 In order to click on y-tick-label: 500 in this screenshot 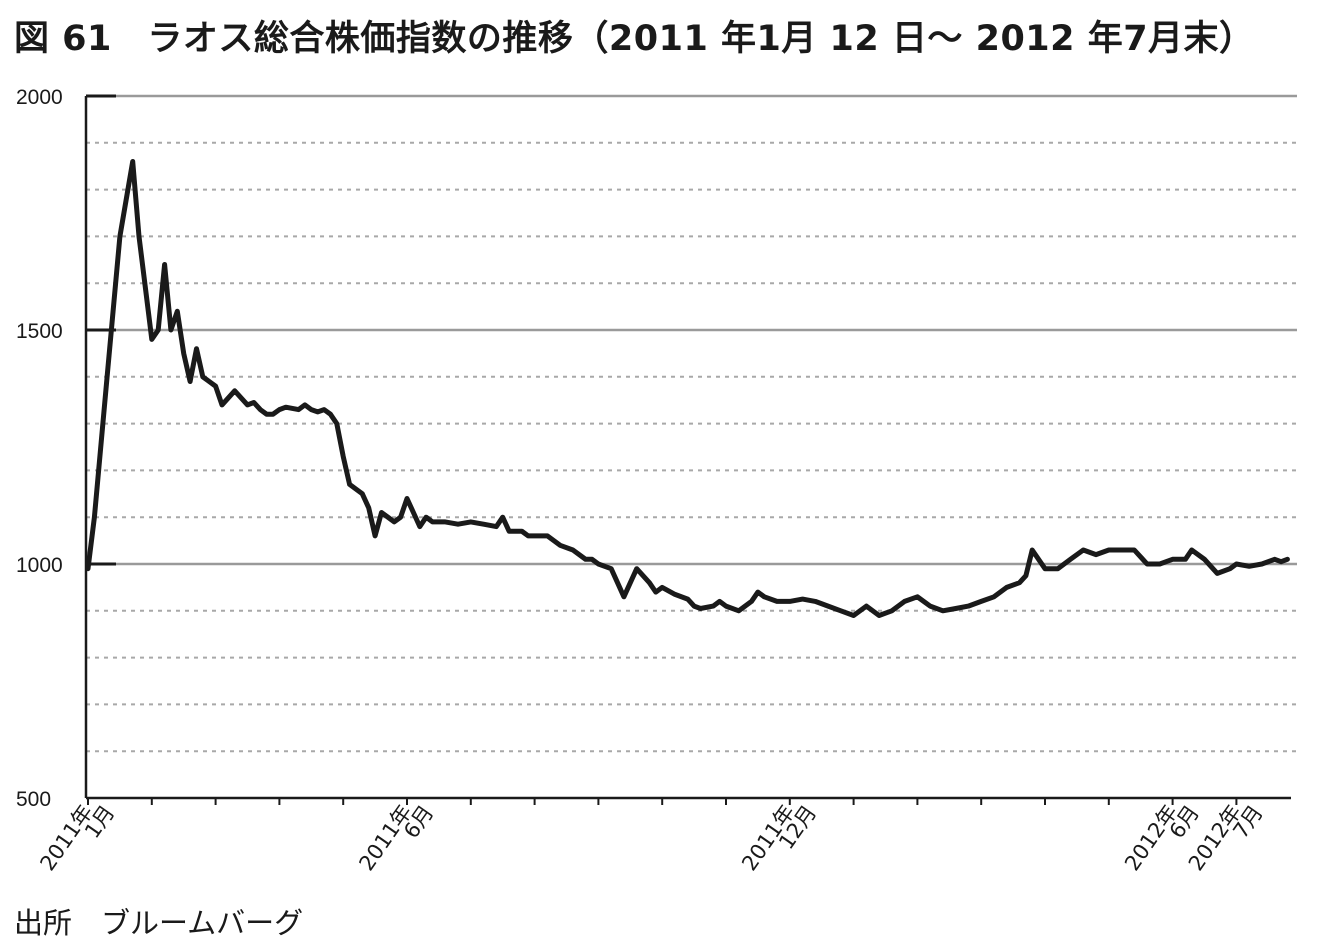, I will do `click(33, 799)`.